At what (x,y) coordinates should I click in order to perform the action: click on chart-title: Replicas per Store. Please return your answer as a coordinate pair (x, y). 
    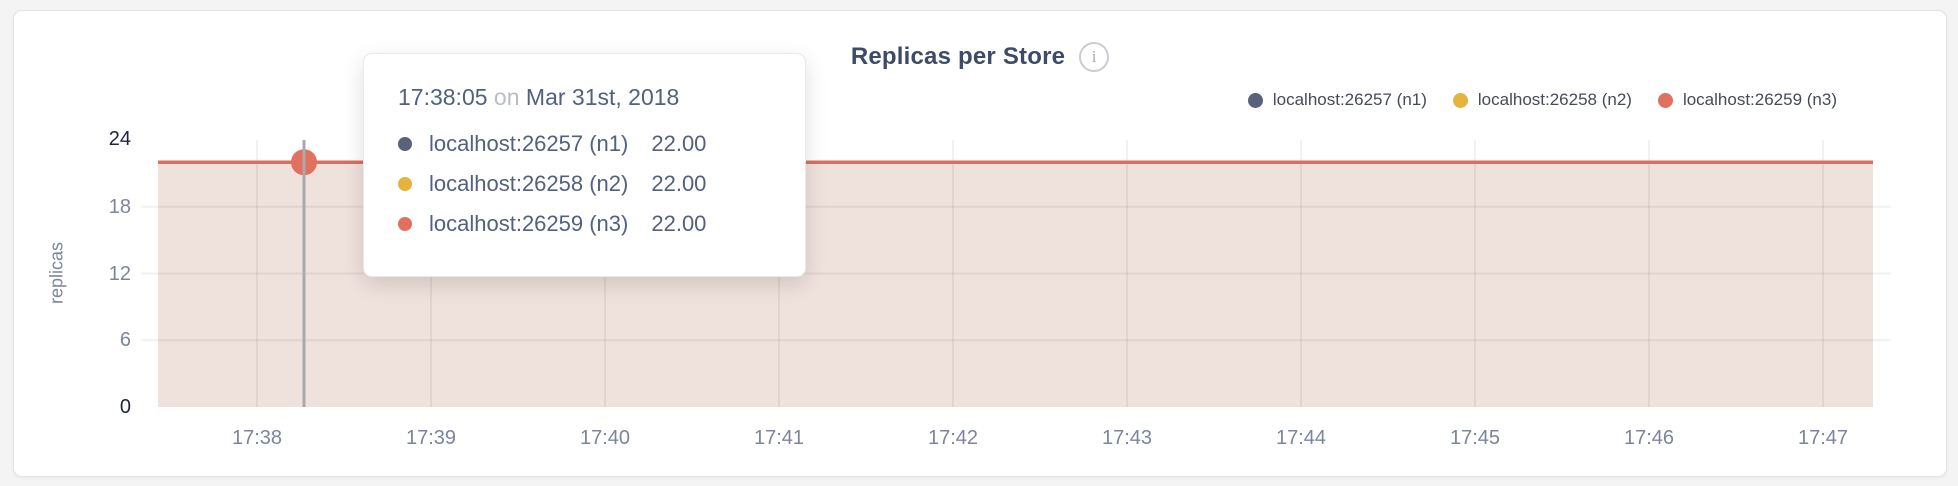
    Looking at the image, I should click on (958, 56).